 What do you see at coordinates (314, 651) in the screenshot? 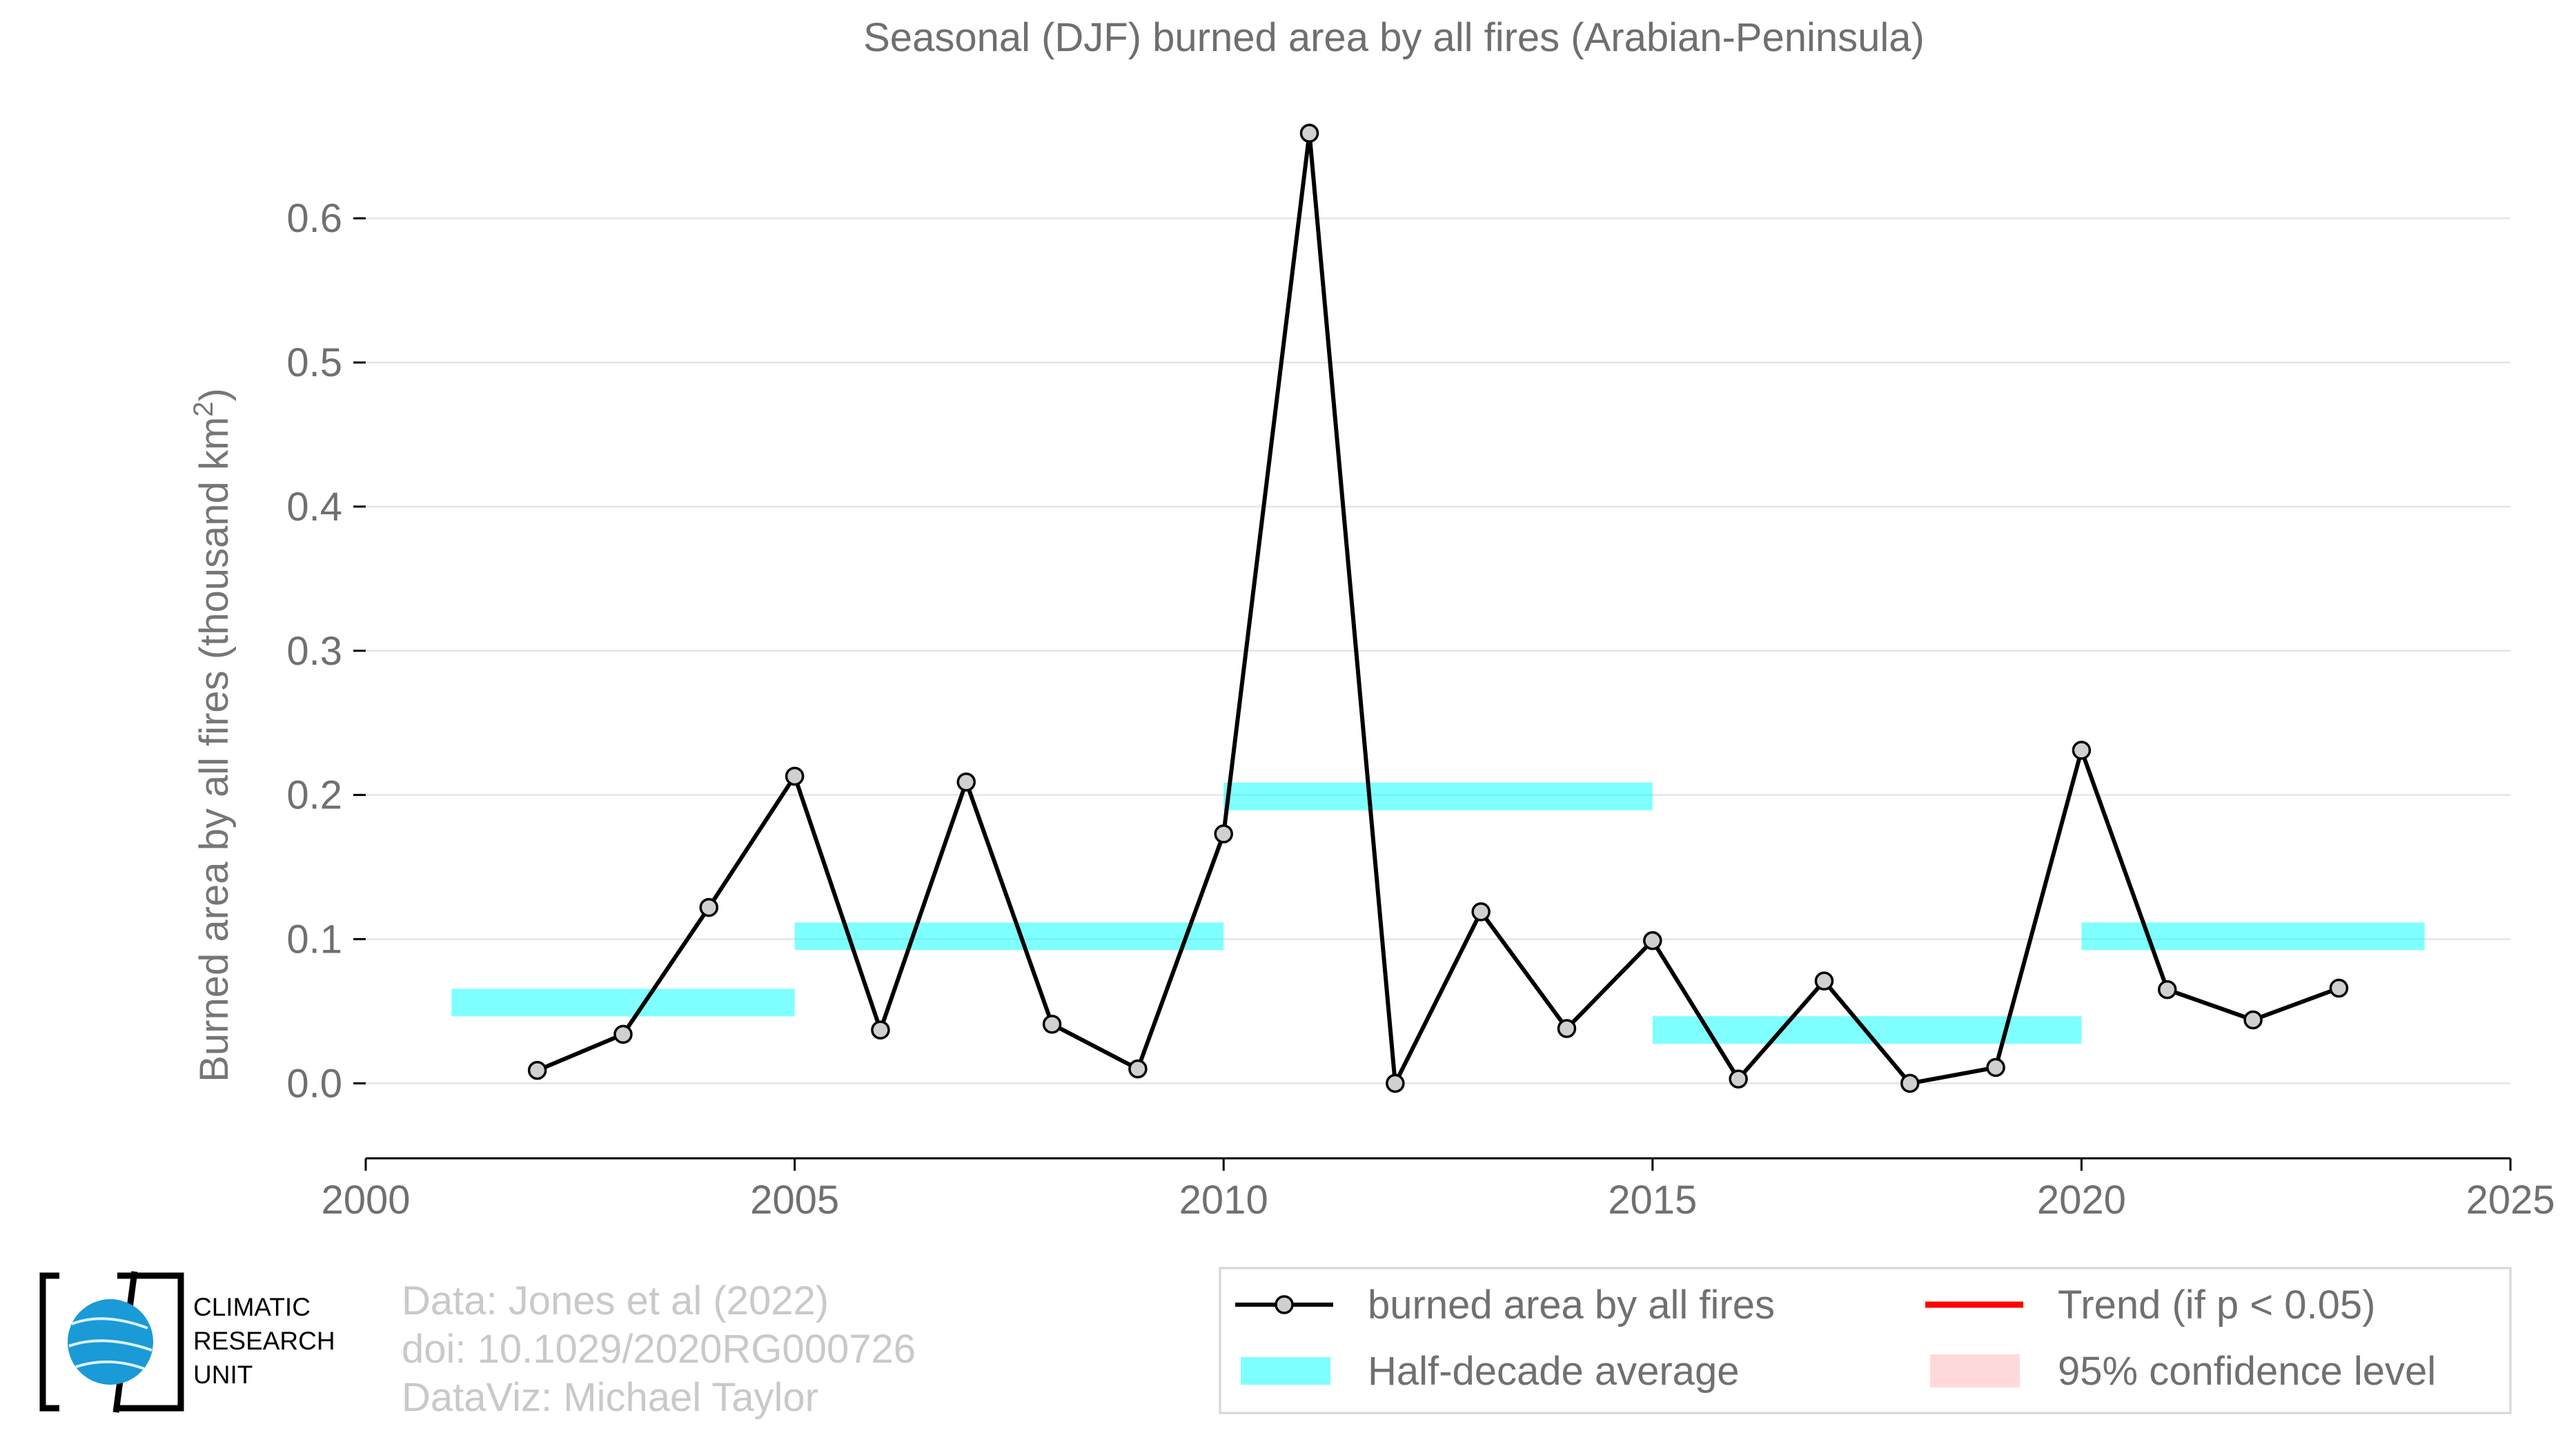
I see `y-tick-label: 0.3` at bounding box center [314, 651].